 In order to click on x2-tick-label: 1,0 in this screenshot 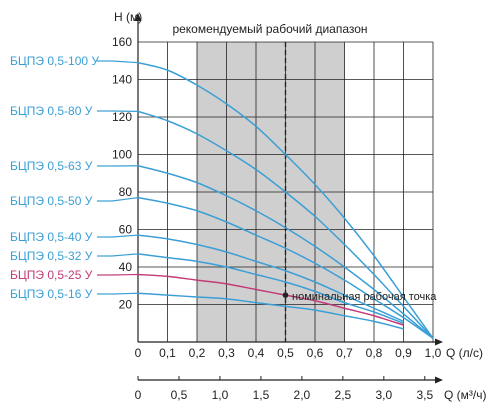, I will do `click(220, 395)`.